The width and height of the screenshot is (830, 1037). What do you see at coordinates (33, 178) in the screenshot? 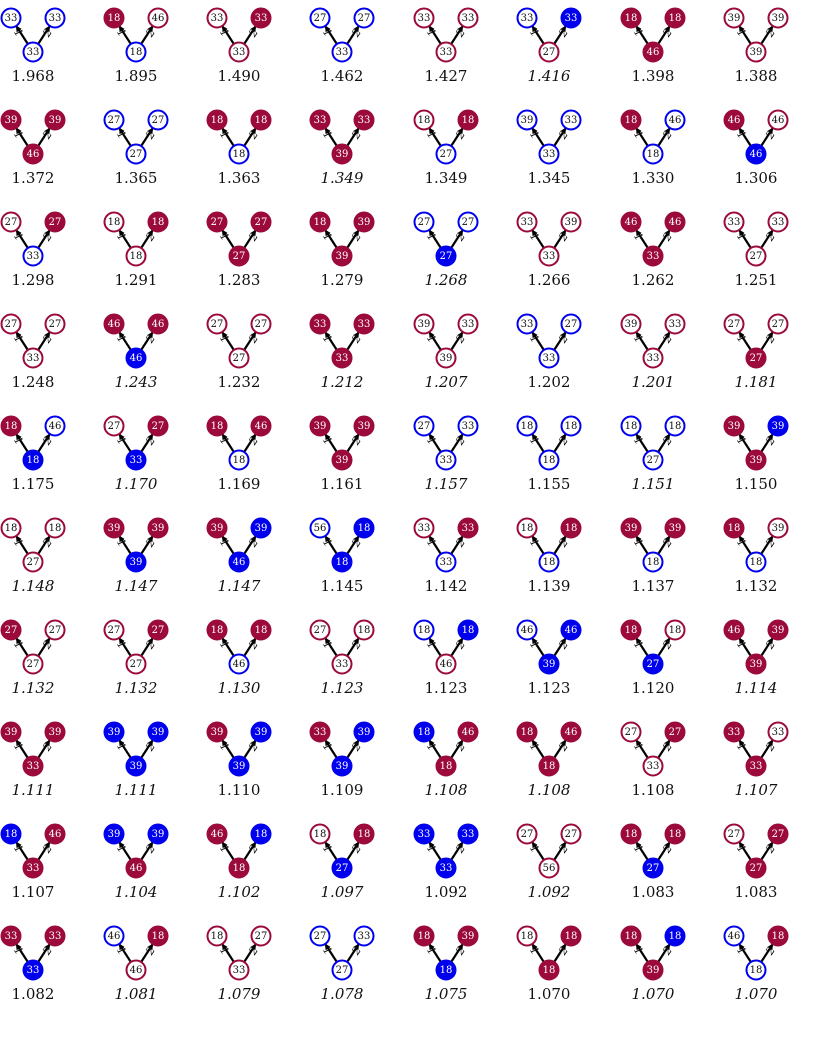
I see `motif-score: 1.372` at bounding box center [33, 178].